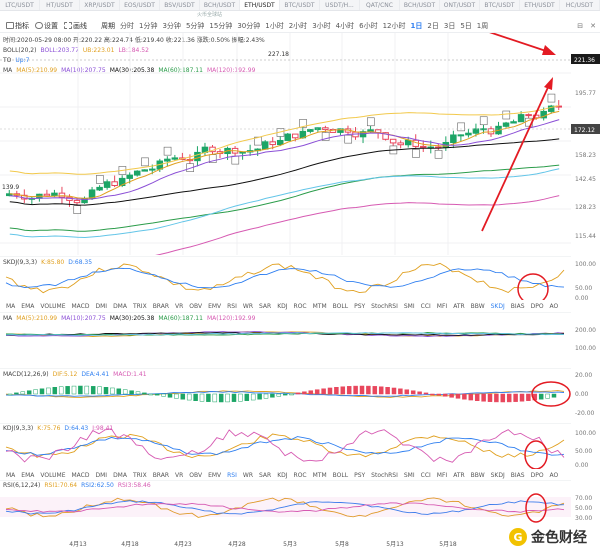 This screenshot has height=551, width=600. What do you see at coordinates (75, 26) in the screenshot?
I see `draw-line-button: 画线` at bounding box center [75, 26].